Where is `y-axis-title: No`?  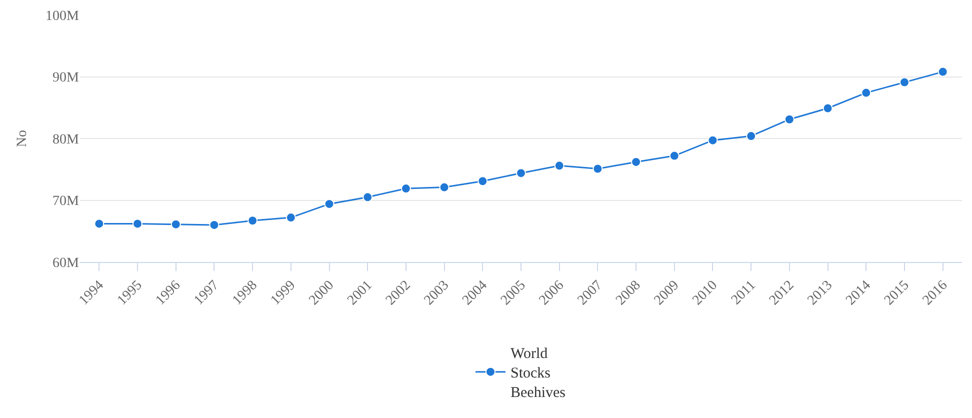 y-axis-title: No is located at coordinates (22, 139).